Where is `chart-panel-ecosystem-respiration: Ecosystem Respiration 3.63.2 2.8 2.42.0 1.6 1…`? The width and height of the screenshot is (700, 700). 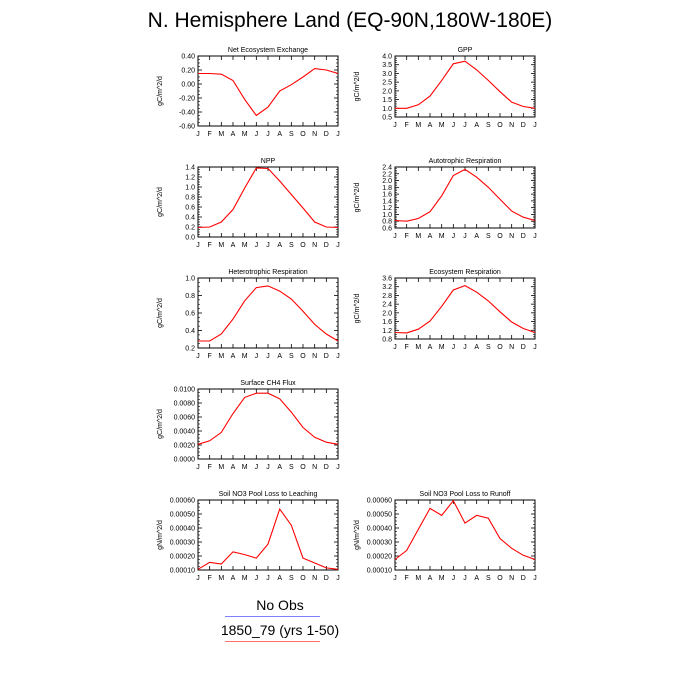
chart-panel-ecosystem-respiration: Ecosystem Respiration 3.63.2 2.8 2.42.0 1.6 1… is located at coordinates (445, 310).